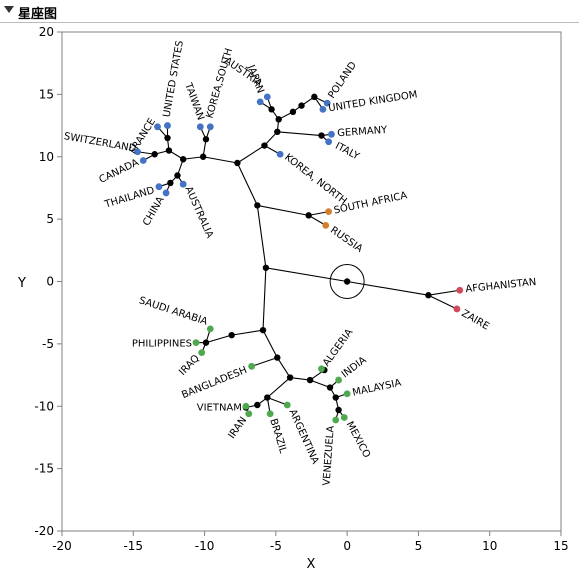 This screenshot has height=578, width=579. What do you see at coordinates (44, 531) in the screenshot?
I see `y-tick-label: -20` at bounding box center [44, 531].